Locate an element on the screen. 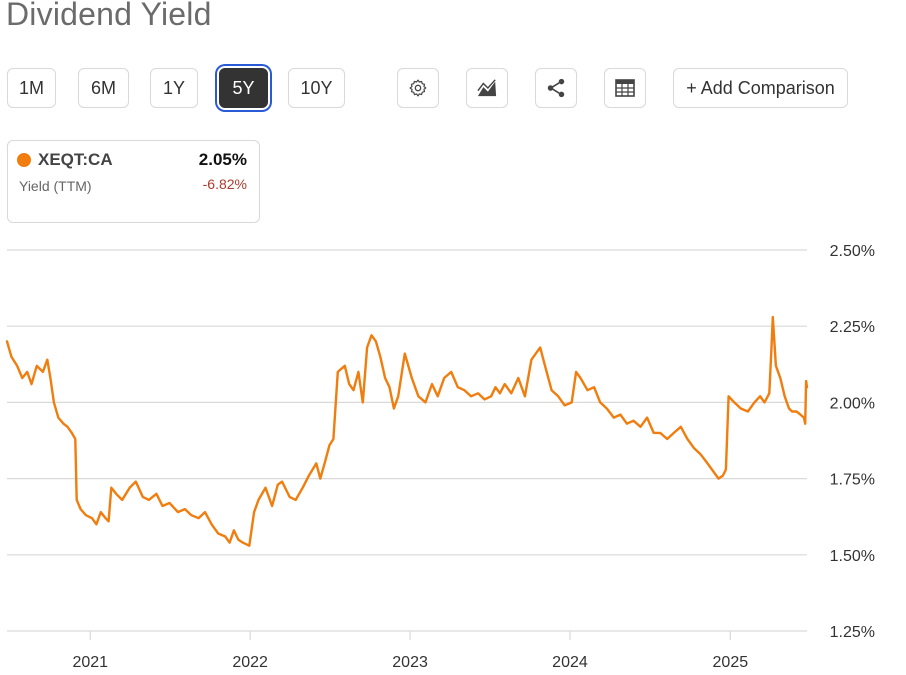 The height and width of the screenshot is (675, 906). legend-card: XEQT:CA Yield (TTM) 2.05% -6.82% is located at coordinates (133, 181).